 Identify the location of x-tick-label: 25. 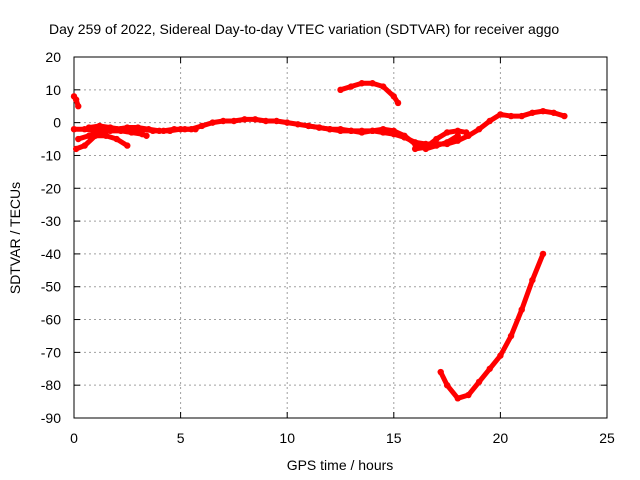
(607, 438).